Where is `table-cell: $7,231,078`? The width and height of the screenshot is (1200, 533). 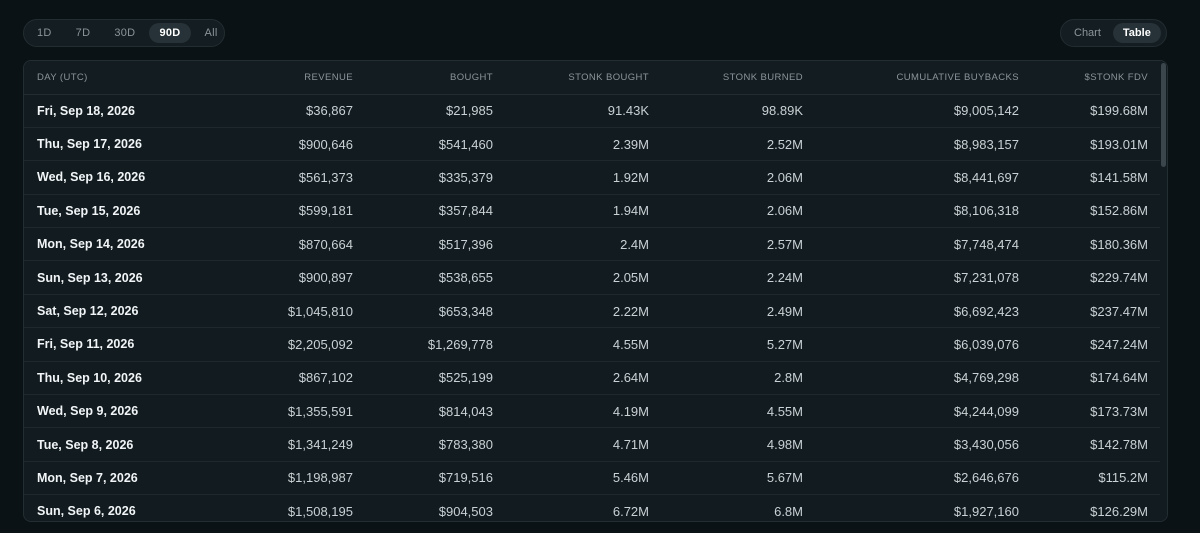 table-cell: $7,231,078 is located at coordinates (925, 277).